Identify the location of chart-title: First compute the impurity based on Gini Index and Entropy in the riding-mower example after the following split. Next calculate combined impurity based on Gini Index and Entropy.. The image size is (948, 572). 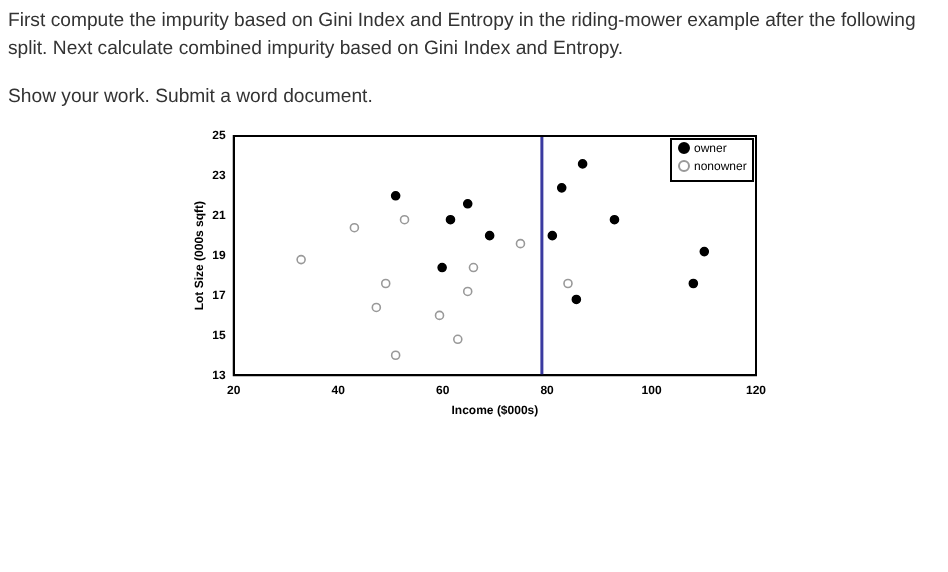
(463, 36).